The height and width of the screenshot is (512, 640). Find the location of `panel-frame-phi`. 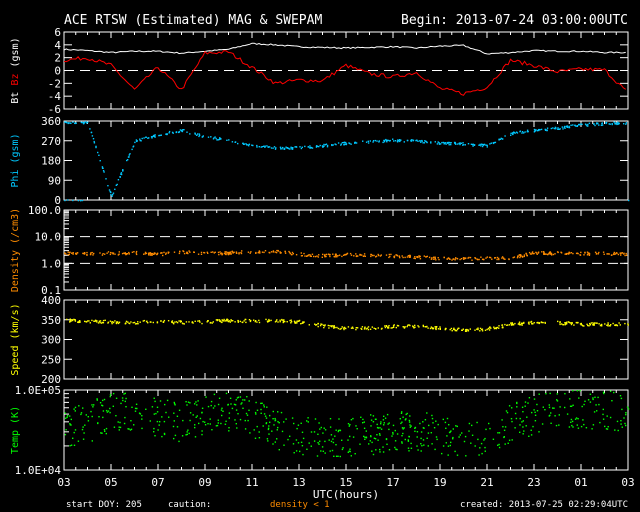

panel-frame-phi is located at coordinates (346, 160).